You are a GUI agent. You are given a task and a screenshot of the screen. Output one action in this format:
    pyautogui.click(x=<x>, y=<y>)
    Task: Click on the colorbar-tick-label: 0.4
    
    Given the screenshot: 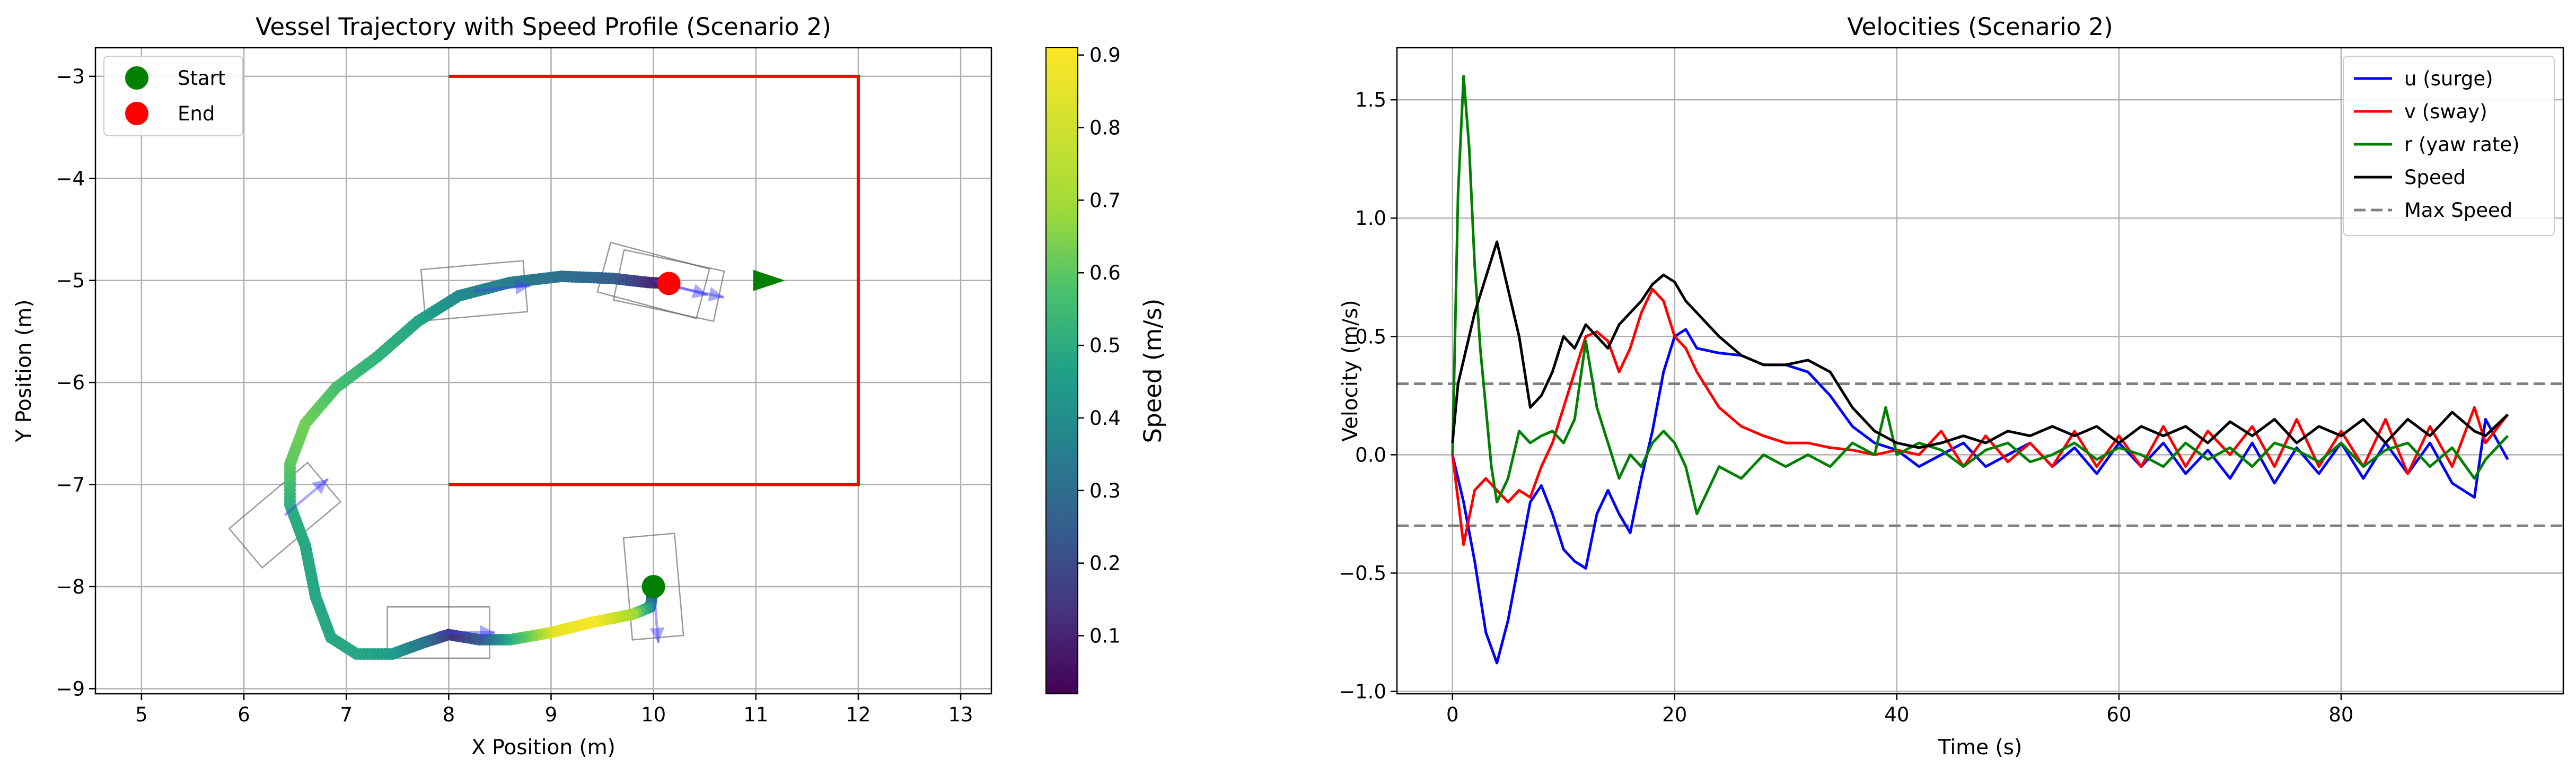 What is the action you would take?
    pyautogui.click(x=1105, y=418)
    